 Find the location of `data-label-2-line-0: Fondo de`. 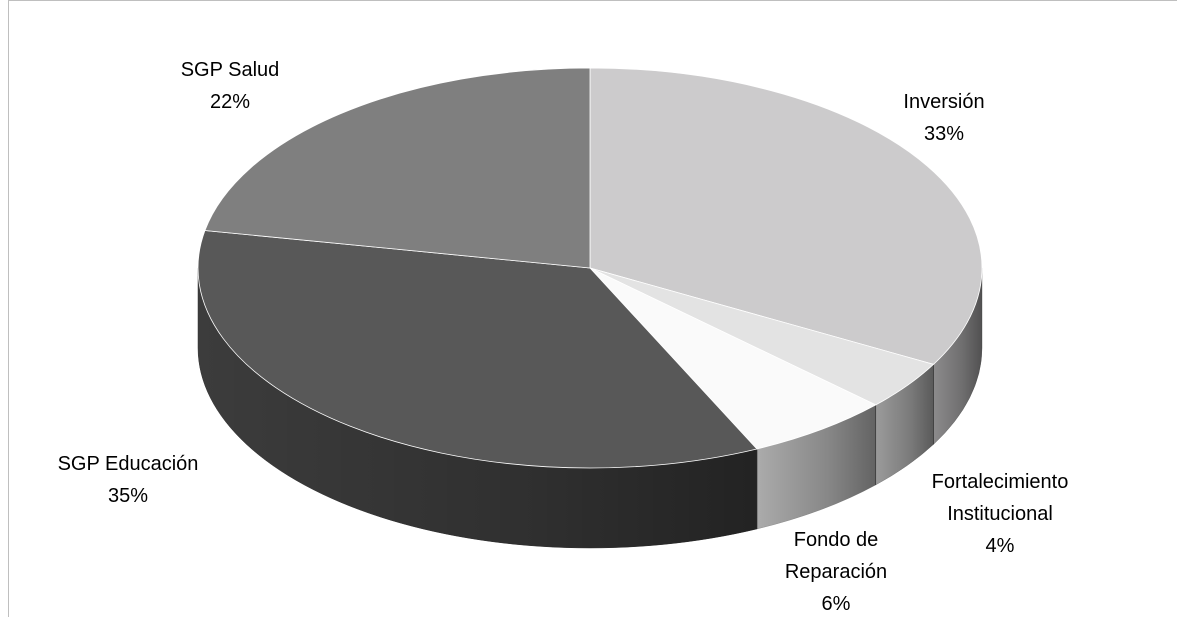

data-label-2-line-0: Fondo de is located at coordinates (836, 540).